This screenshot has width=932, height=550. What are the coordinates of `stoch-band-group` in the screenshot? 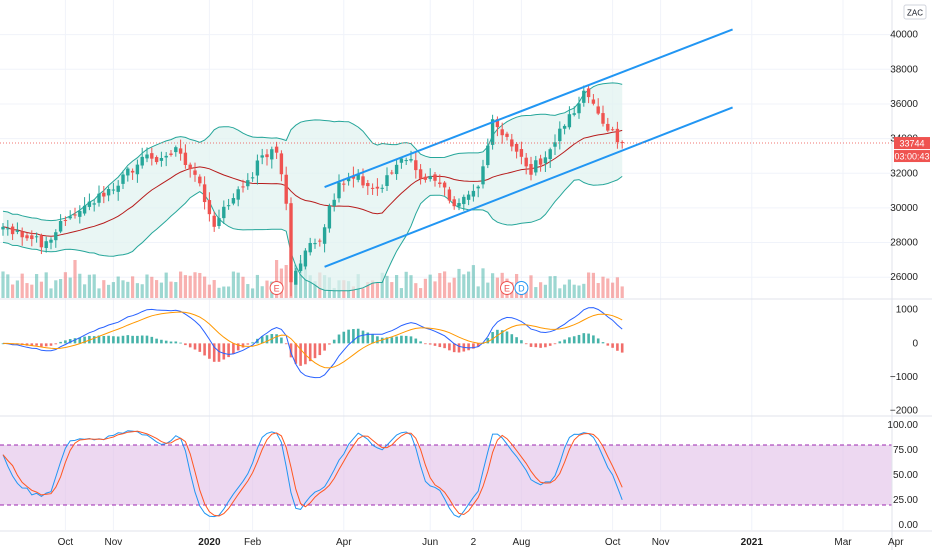 It's located at (446, 475).